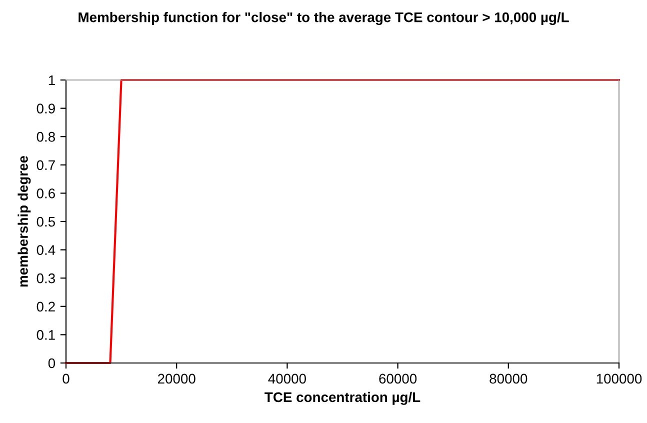  I want to click on y-tick-label: 0.4, so click(46, 250).